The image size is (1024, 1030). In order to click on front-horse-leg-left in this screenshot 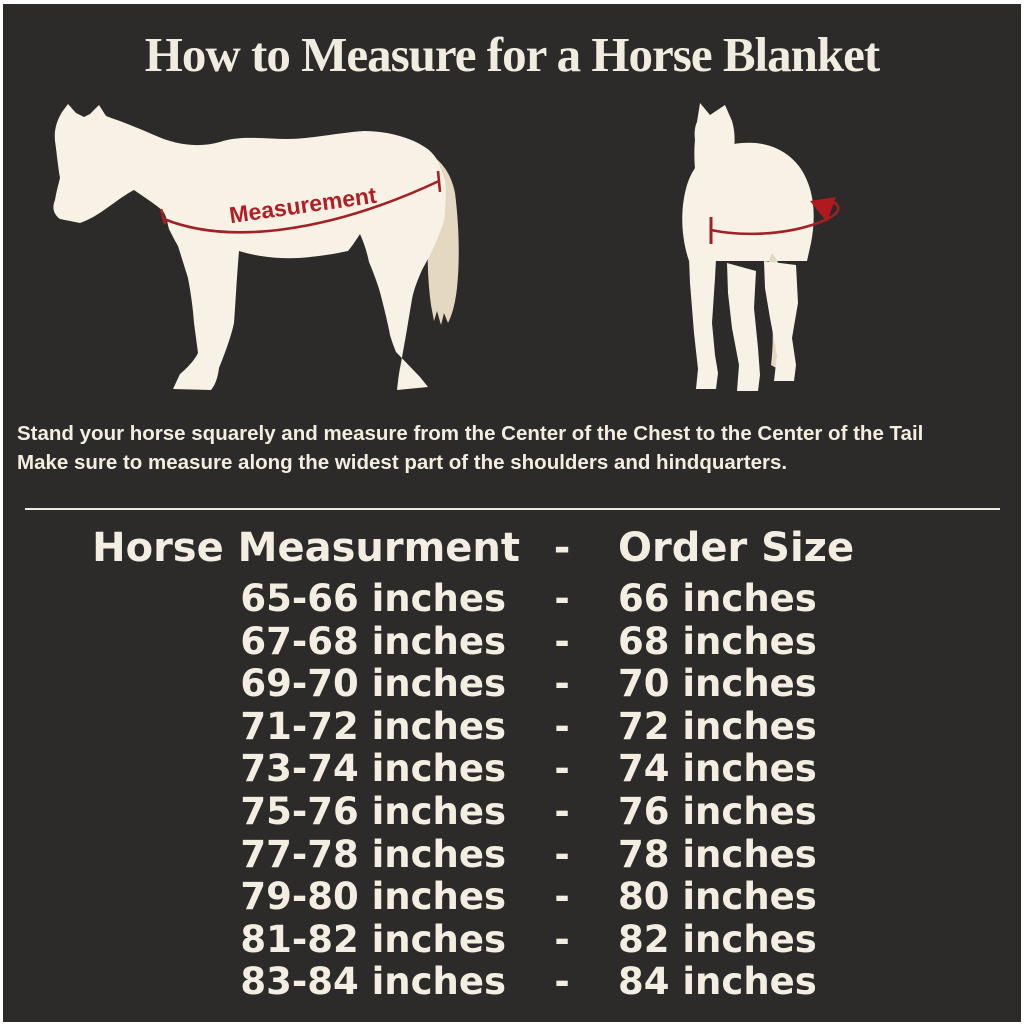, I will do `click(703, 311)`.